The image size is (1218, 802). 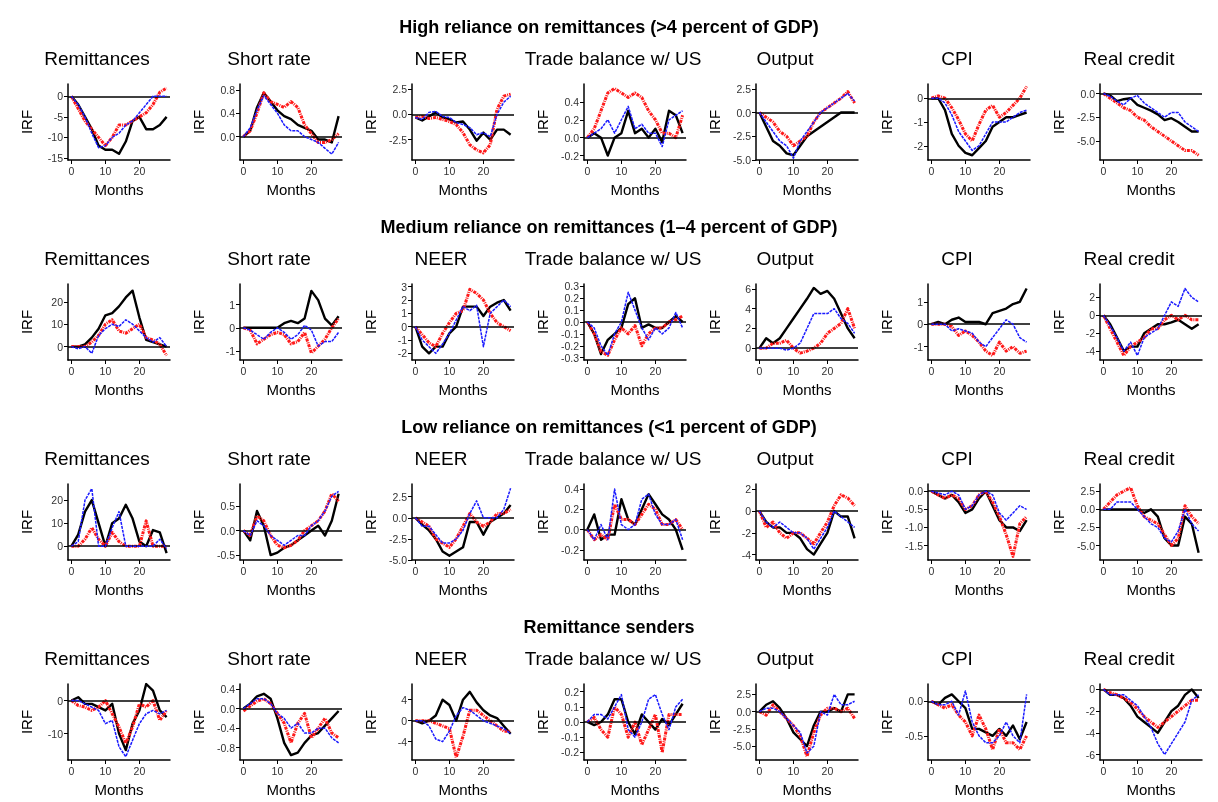 I want to click on y-tick-label: 20, so click(x=57, y=301).